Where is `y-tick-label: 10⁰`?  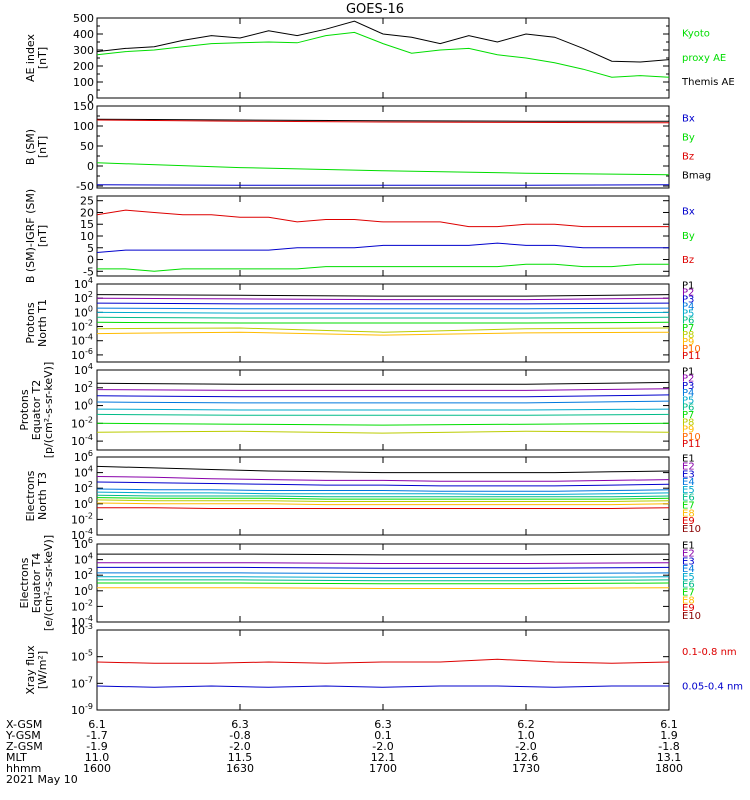
y-tick-label: 10⁰ is located at coordinates (83, 590).